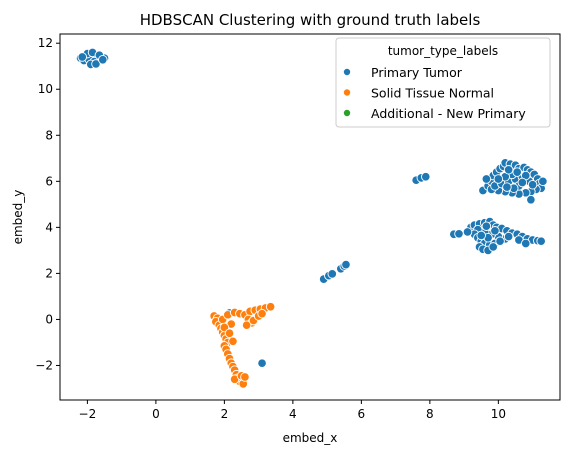 The image size is (565, 455). Describe the element at coordinates (498, 414) in the screenshot. I see `x-tick-label: 10` at that location.